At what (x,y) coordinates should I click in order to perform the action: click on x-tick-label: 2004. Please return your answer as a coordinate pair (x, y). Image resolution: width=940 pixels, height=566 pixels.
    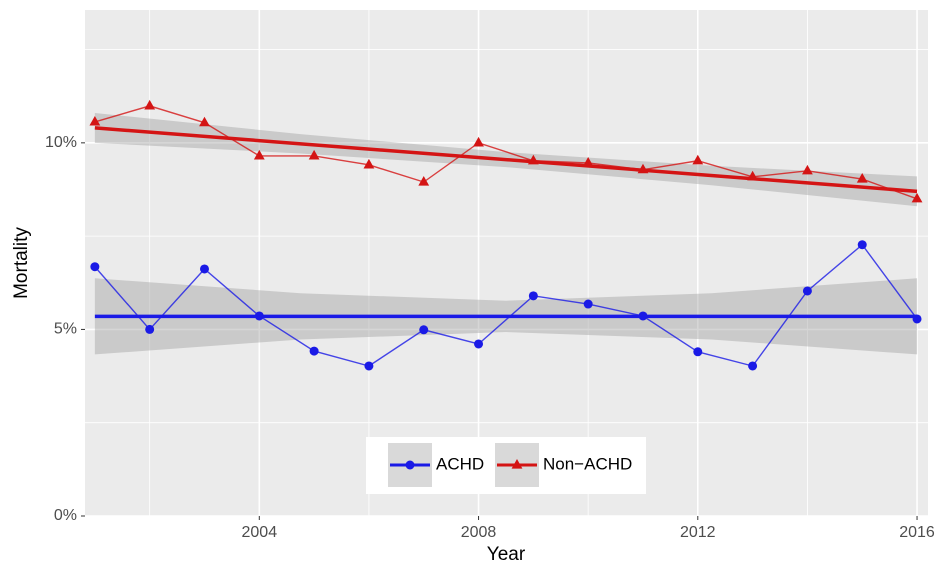
    Looking at the image, I should click on (260, 532).